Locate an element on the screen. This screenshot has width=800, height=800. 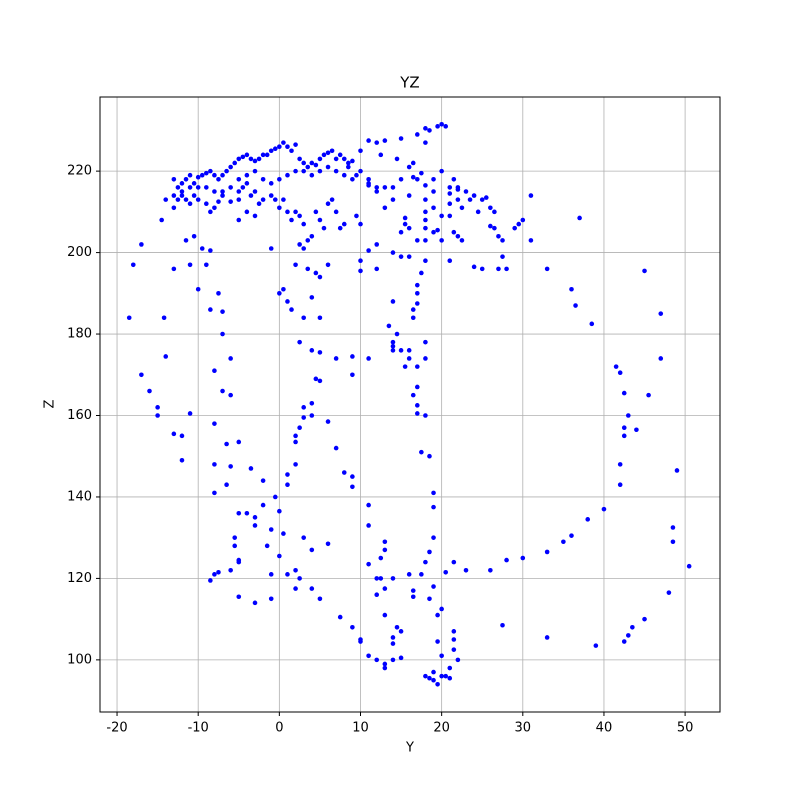
y-tick-label: 220 is located at coordinates (79, 171).